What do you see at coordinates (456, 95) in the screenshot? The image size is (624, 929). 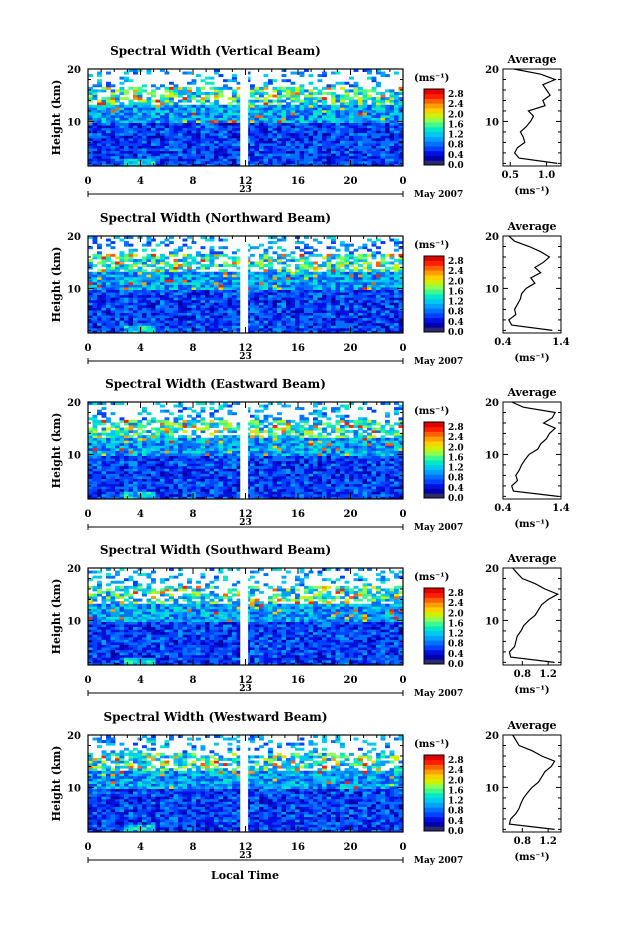 I see `colorbar-tick-label: 2.8` at bounding box center [456, 95].